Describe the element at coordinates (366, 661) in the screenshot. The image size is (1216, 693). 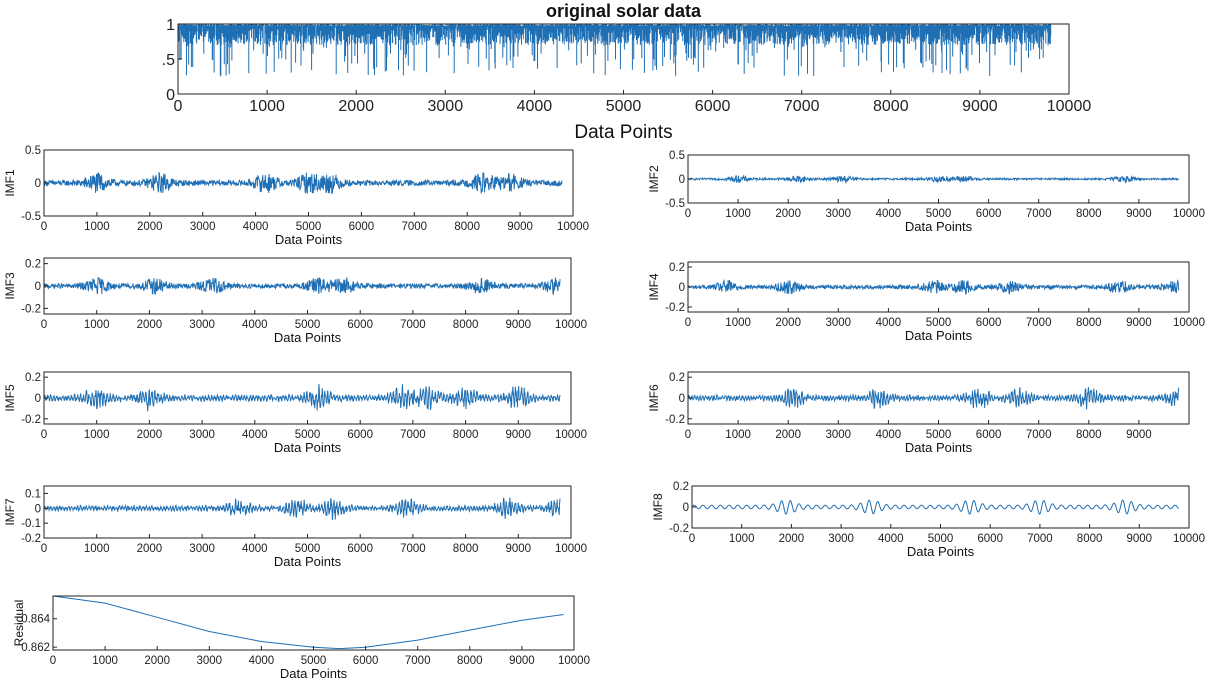
I see `residual-xtick-label: 6000` at that location.